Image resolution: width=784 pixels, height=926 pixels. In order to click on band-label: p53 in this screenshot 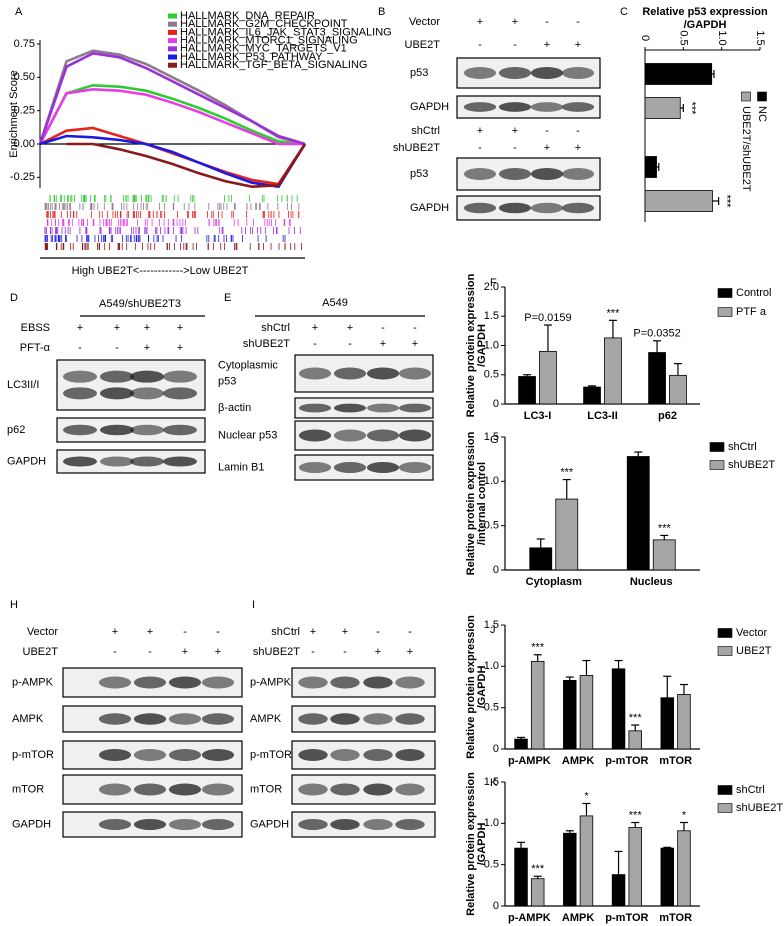, I will do `click(419, 73)`.